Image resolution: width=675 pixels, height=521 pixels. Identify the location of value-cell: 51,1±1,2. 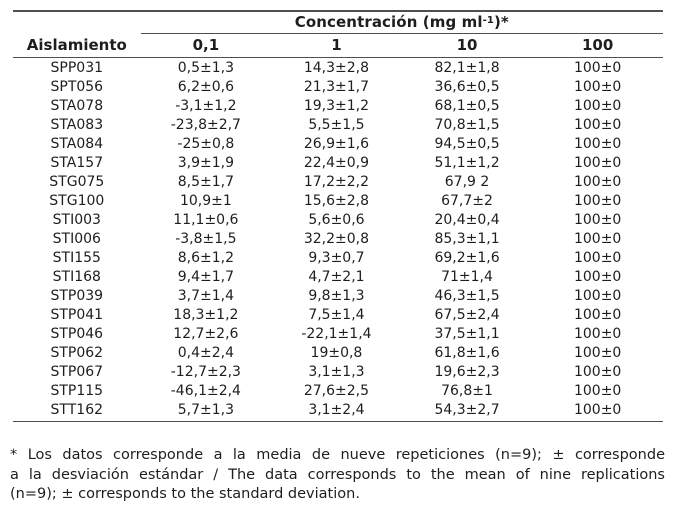
(467, 163).